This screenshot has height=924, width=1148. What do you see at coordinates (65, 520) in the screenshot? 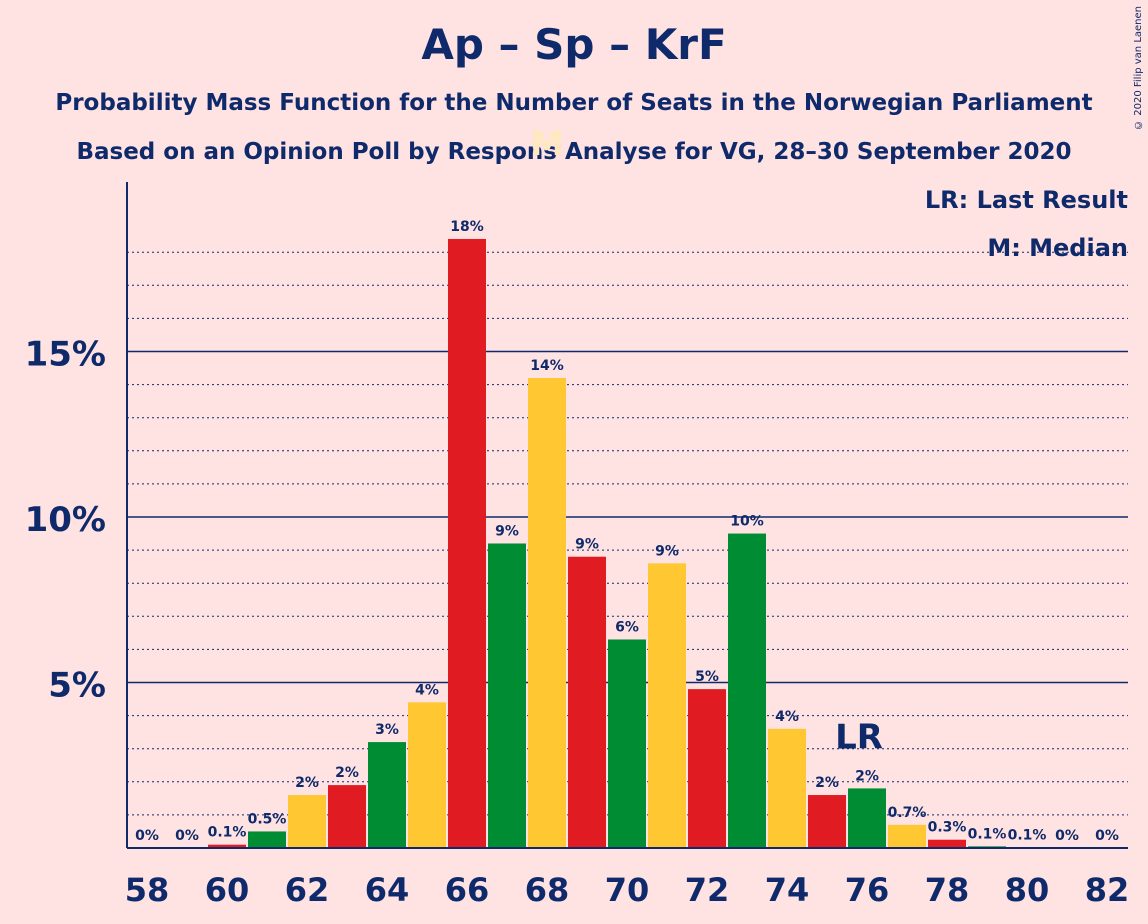
I see `y-tick-label: 10%` at bounding box center [65, 520].